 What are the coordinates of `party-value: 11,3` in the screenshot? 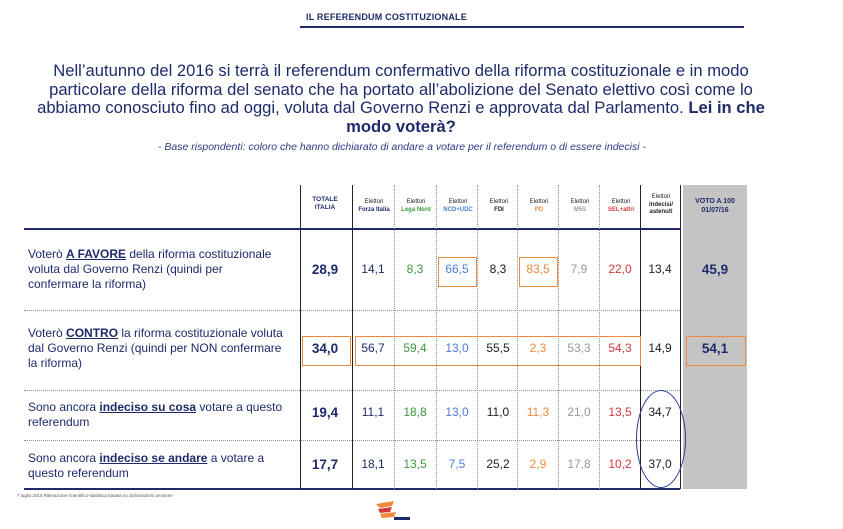 It's located at (538, 412).